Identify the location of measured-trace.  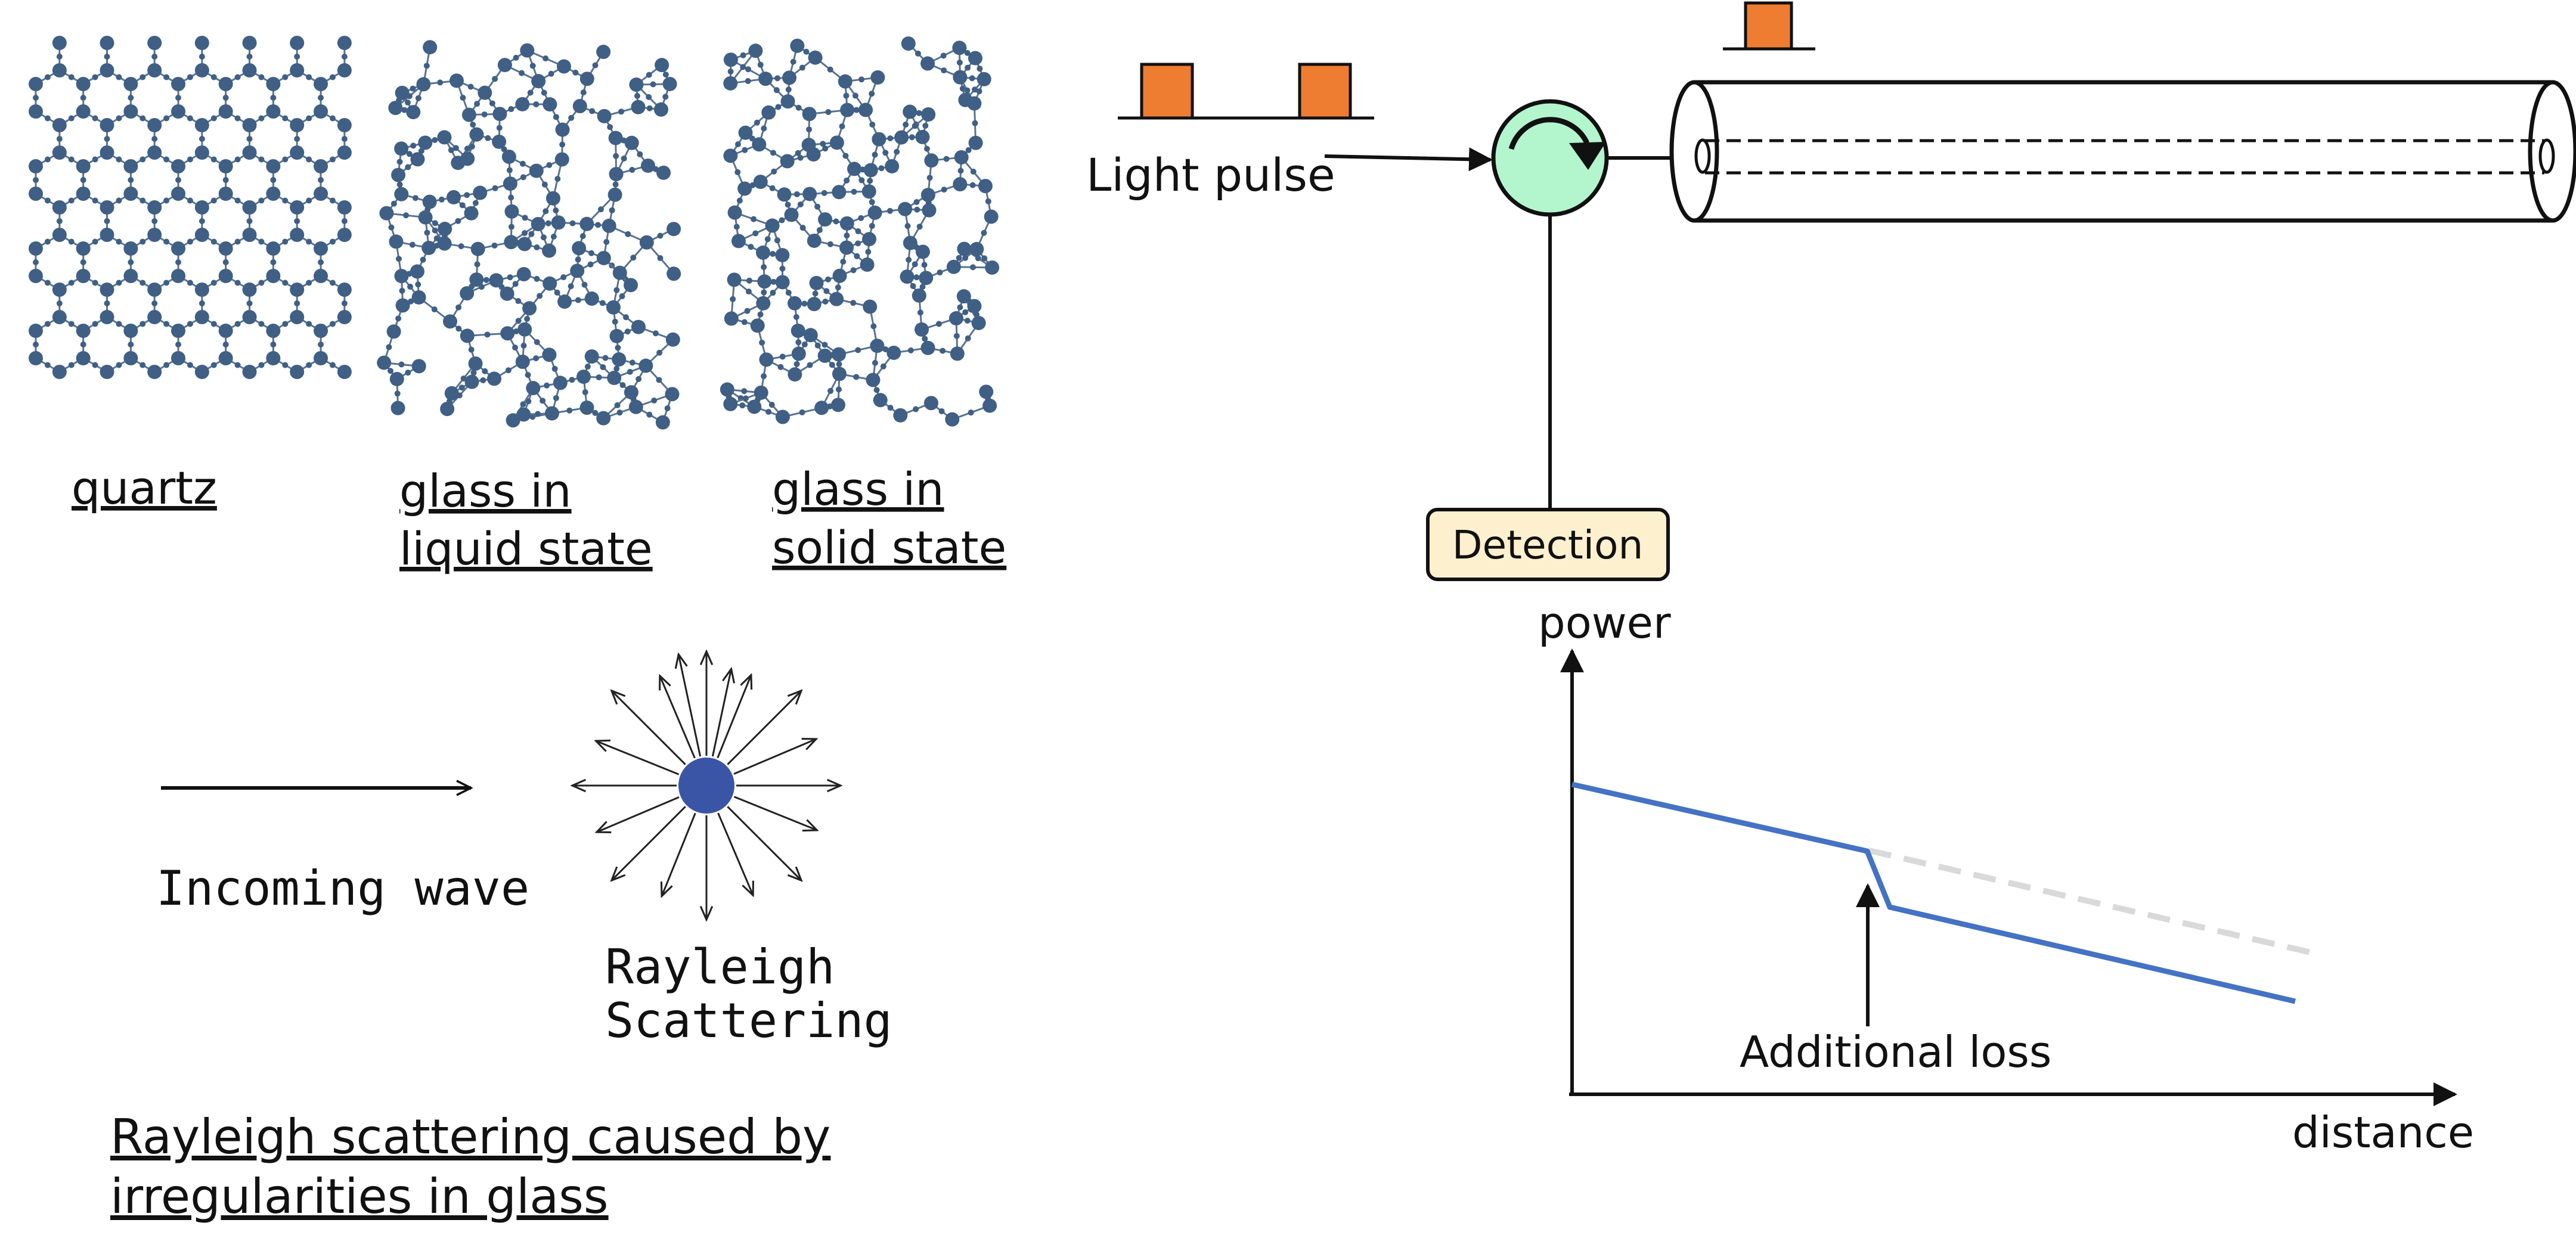
(1933, 892).